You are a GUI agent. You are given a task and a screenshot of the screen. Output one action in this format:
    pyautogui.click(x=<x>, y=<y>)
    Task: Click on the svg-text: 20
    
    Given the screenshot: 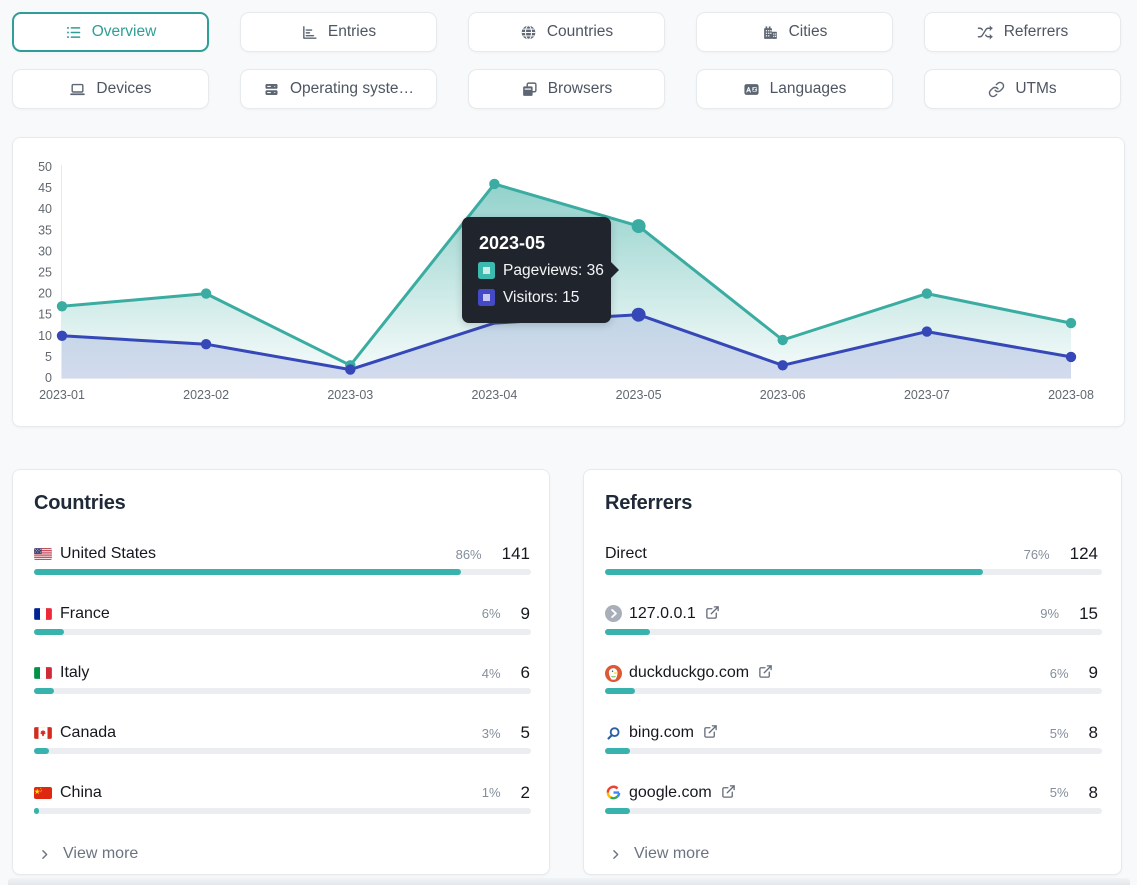 What is the action you would take?
    pyautogui.click(x=45, y=294)
    